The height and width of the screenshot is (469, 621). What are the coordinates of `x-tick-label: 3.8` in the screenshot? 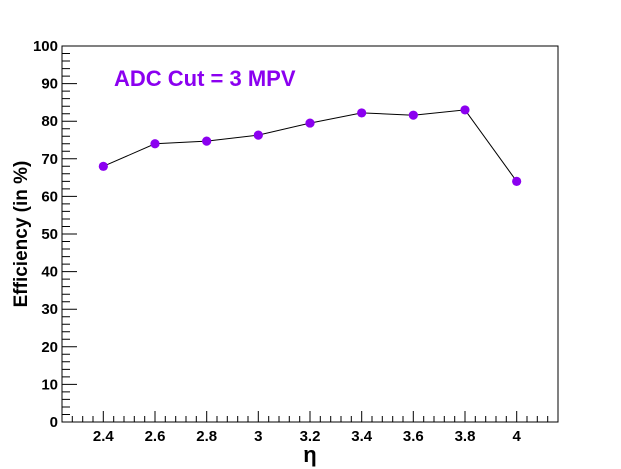 It's located at (465, 436).